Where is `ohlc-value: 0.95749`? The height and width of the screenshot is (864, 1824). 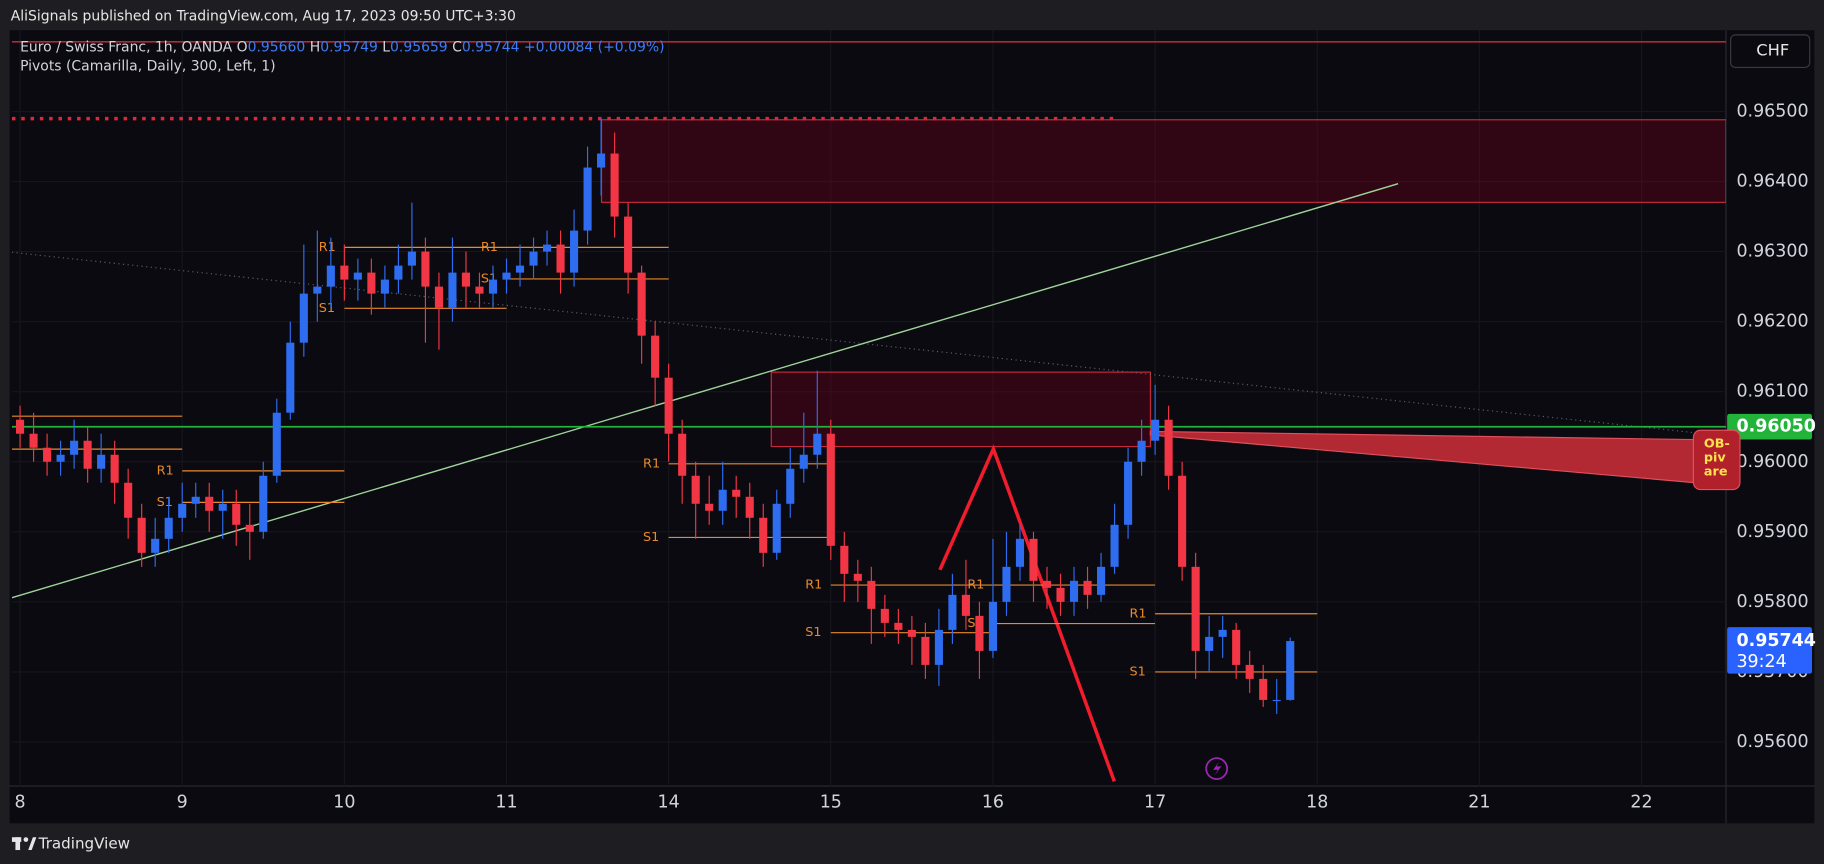 ohlc-value: 0.95749 is located at coordinates (349, 48).